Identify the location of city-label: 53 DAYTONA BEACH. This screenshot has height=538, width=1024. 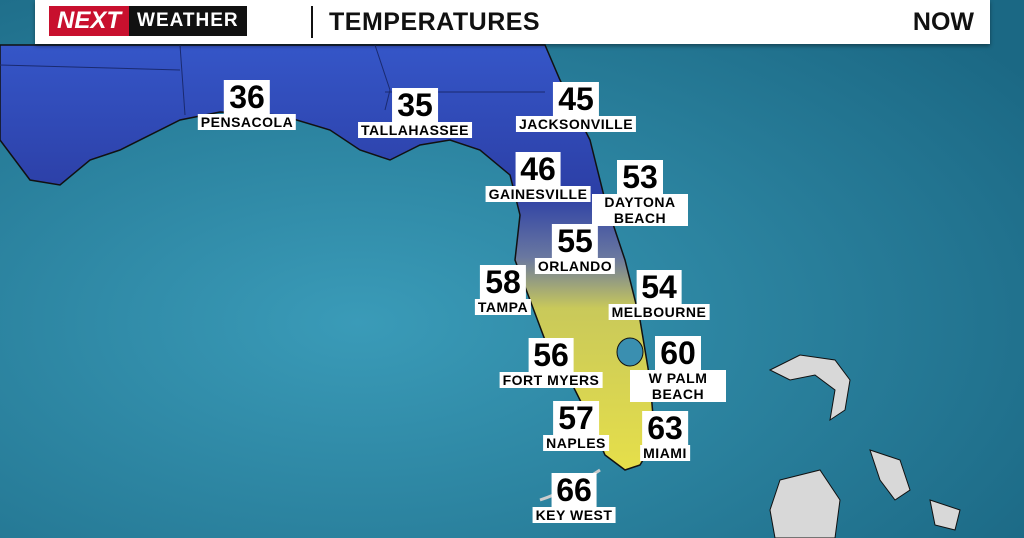
(640, 193).